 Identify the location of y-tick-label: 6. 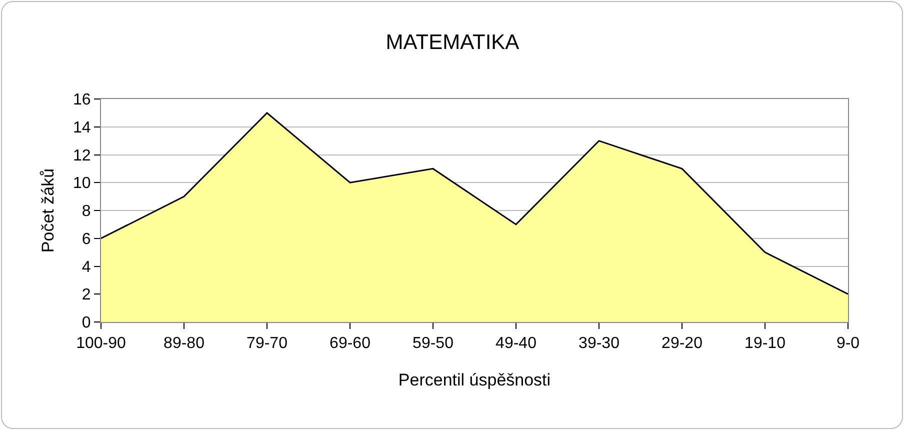
(86, 239).